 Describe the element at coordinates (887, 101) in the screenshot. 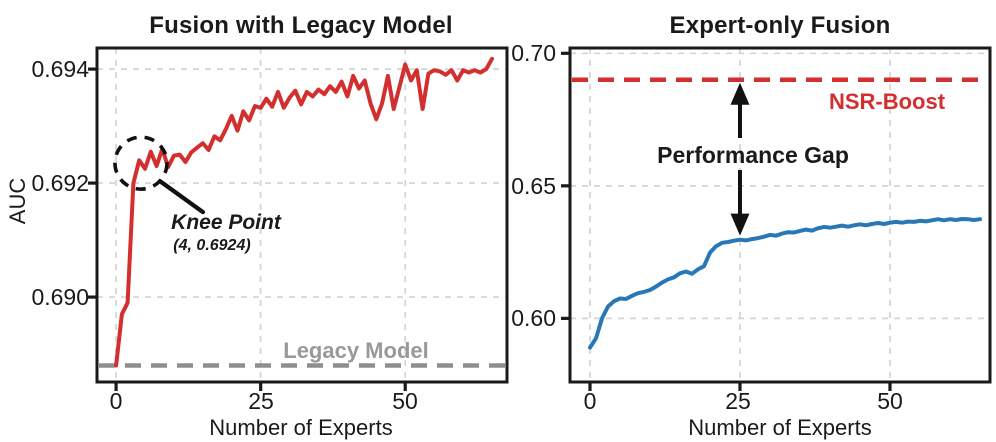

I see `nsr-boost-label: NSR-Boost` at that location.